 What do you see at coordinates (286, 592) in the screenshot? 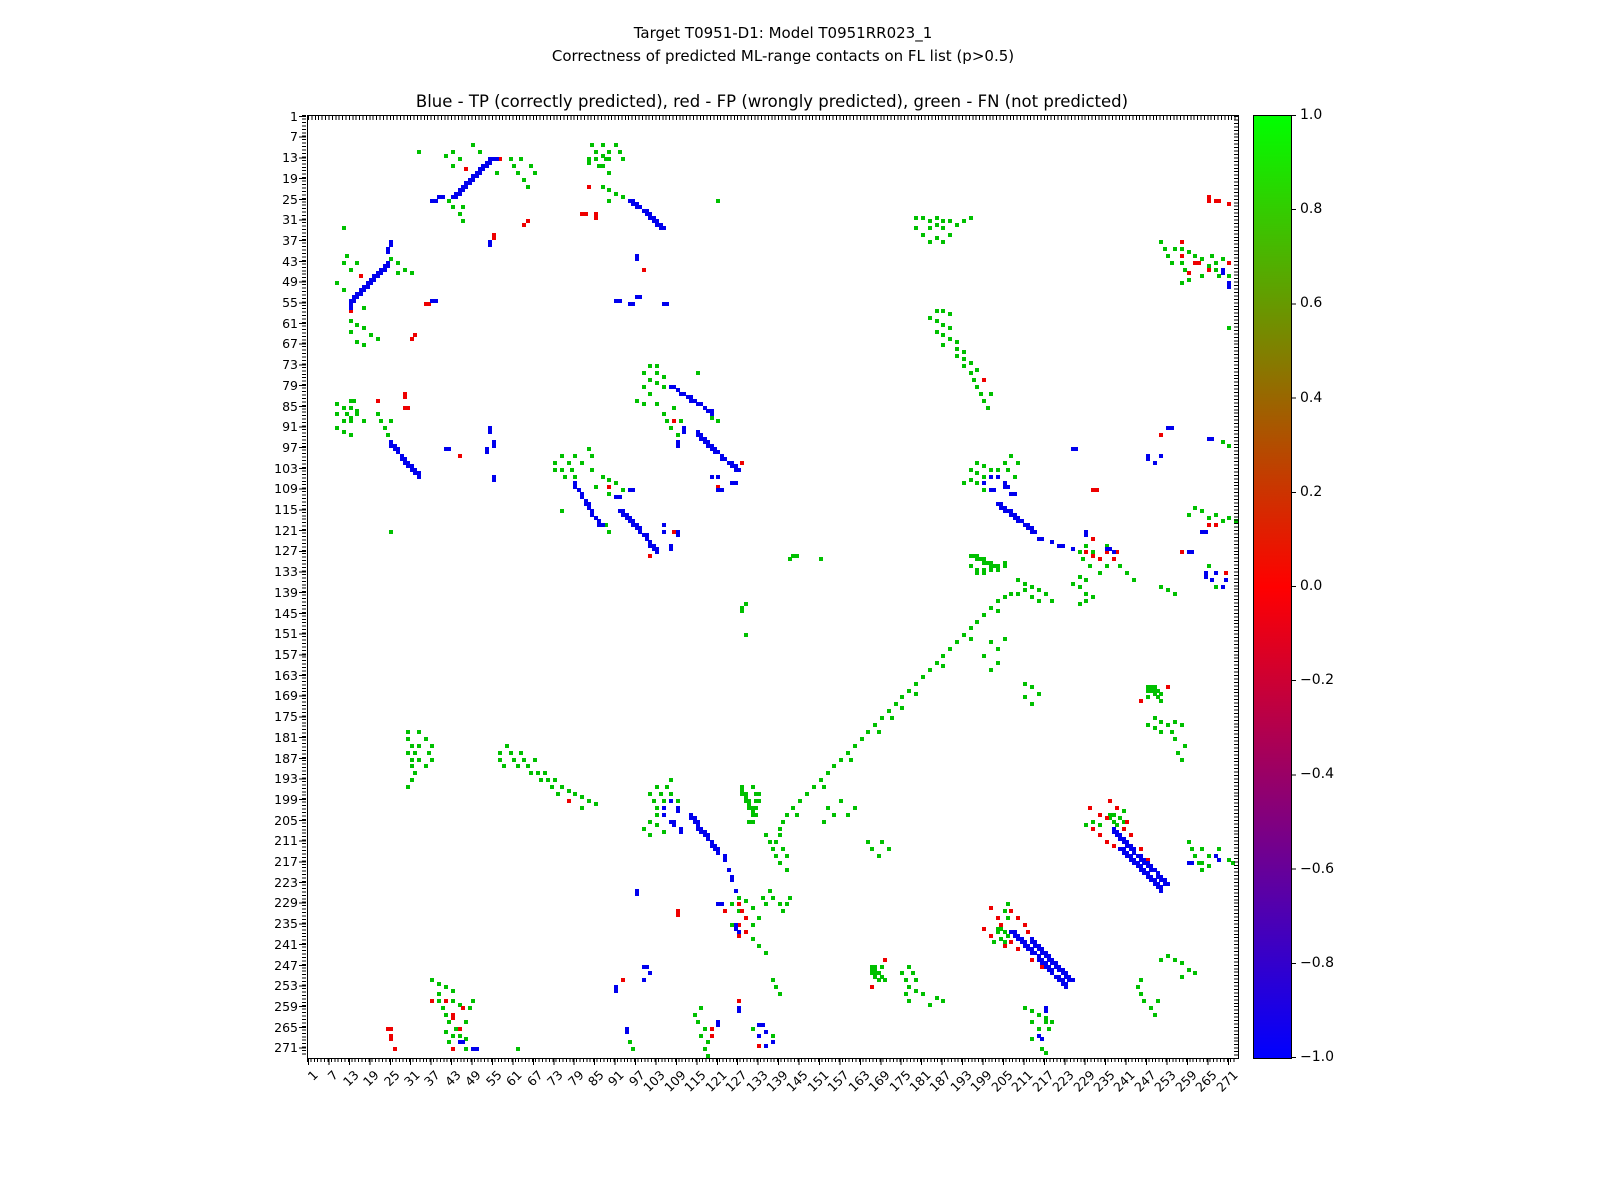
I see `y-axis-tick-label: 139` at bounding box center [286, 592].